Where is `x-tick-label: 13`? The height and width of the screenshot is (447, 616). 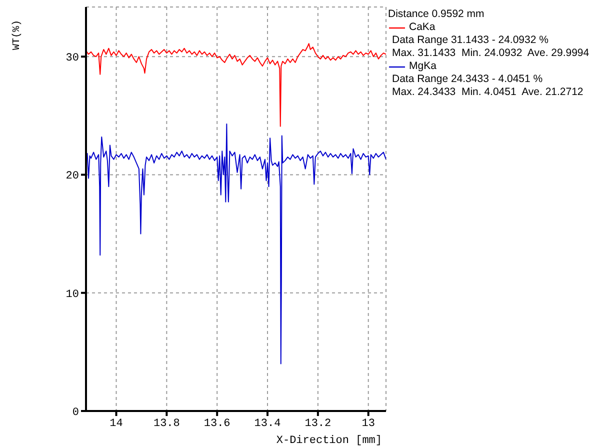 x-tick-label: 13 is located at coordinates (368, 424).